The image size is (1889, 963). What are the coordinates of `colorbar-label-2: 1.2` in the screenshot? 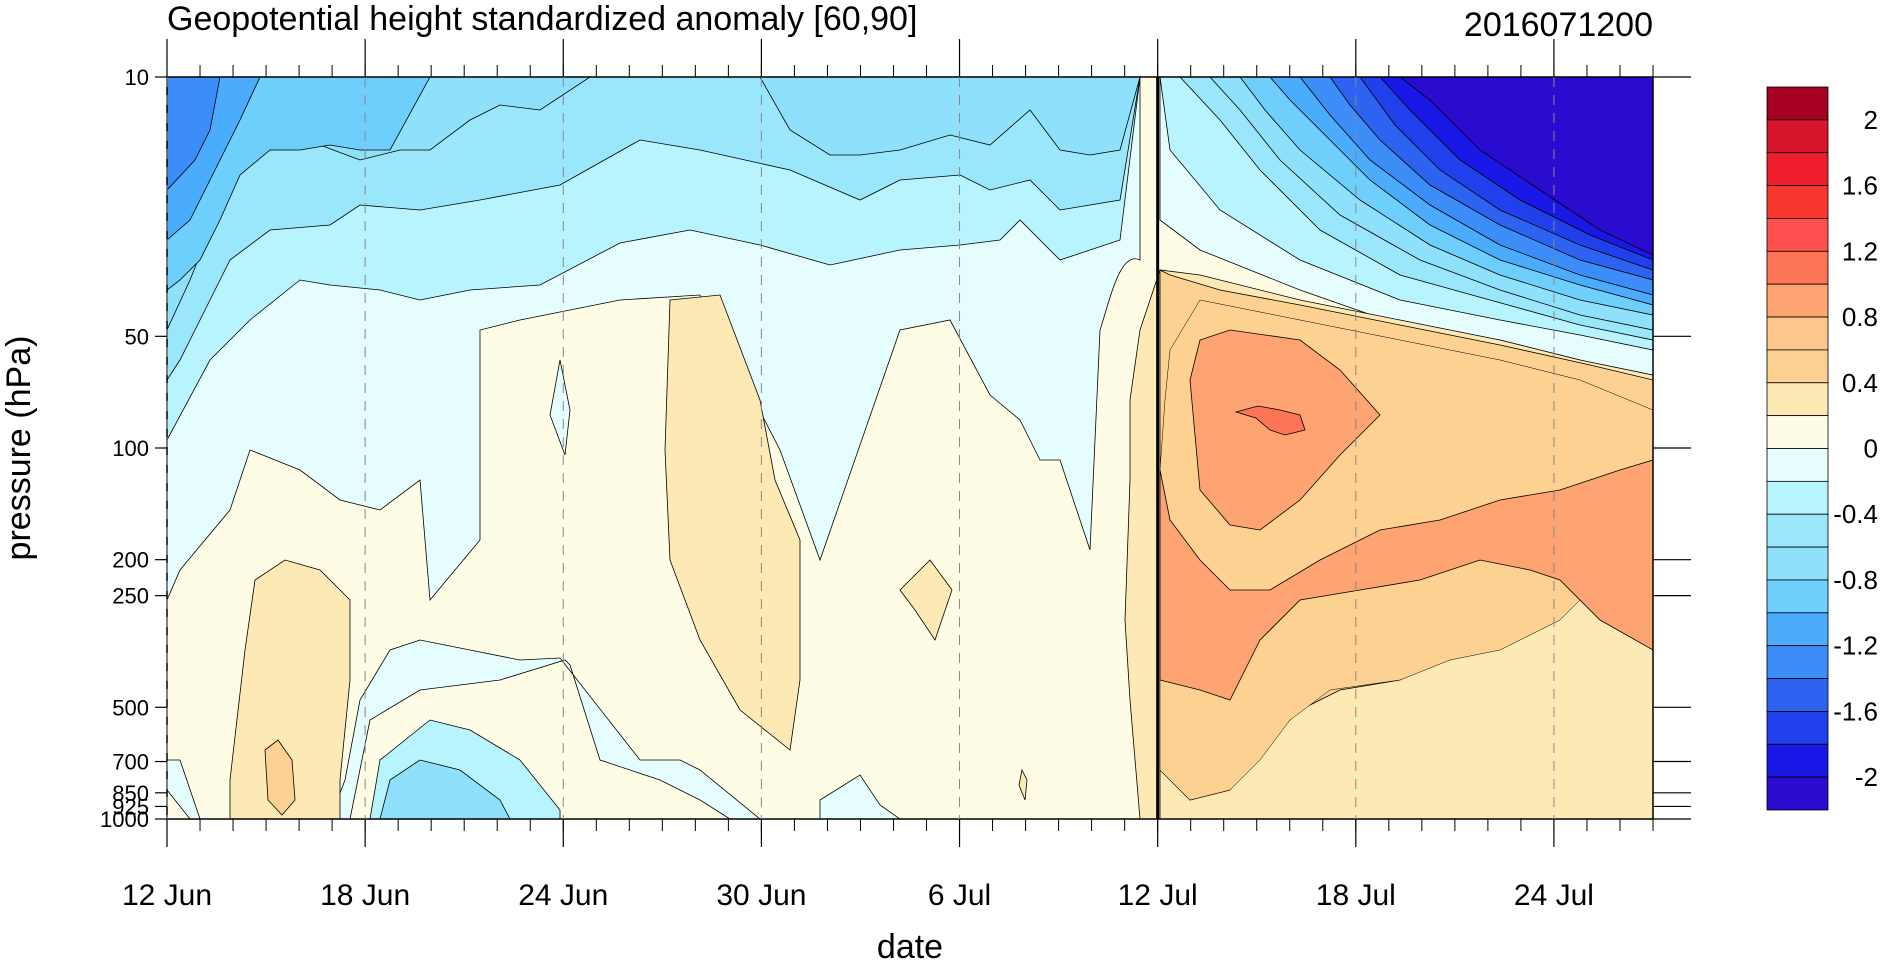 It's located at (1860, 251).